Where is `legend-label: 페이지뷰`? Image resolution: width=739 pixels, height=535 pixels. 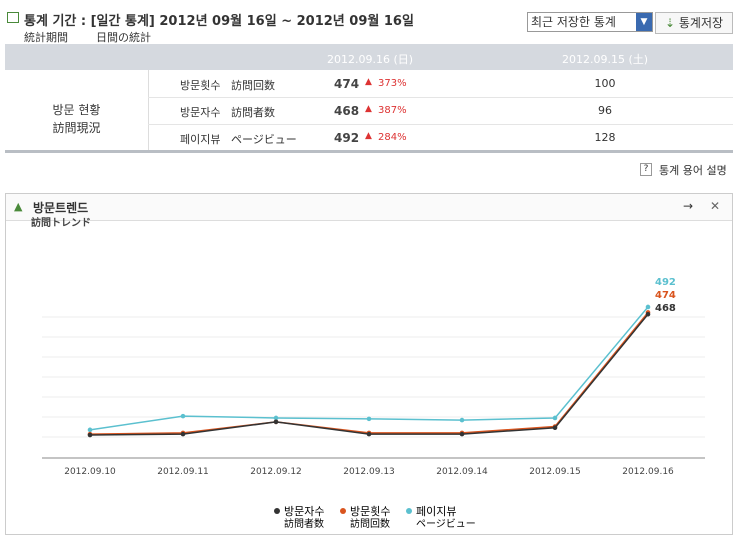
legend-label: 페이지뷰 is located at coordinates (436, 511).